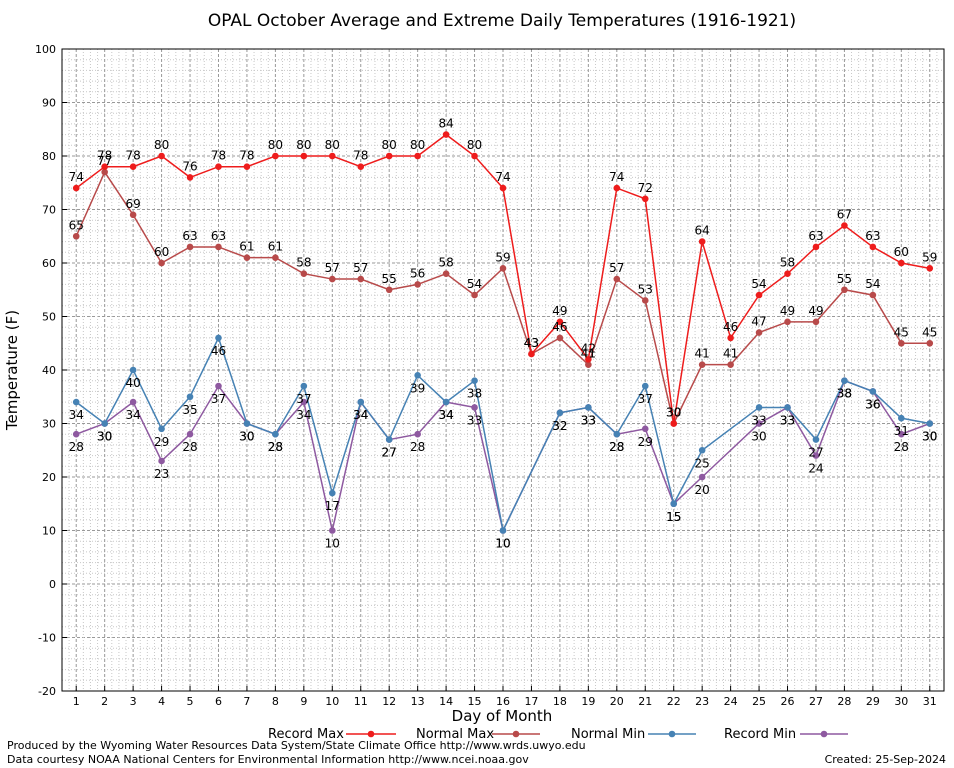 This screenshot has width=954, height=768. Describe the element at coordinates (645, 429) in the screenshot. I see `record-min-point` at that location.